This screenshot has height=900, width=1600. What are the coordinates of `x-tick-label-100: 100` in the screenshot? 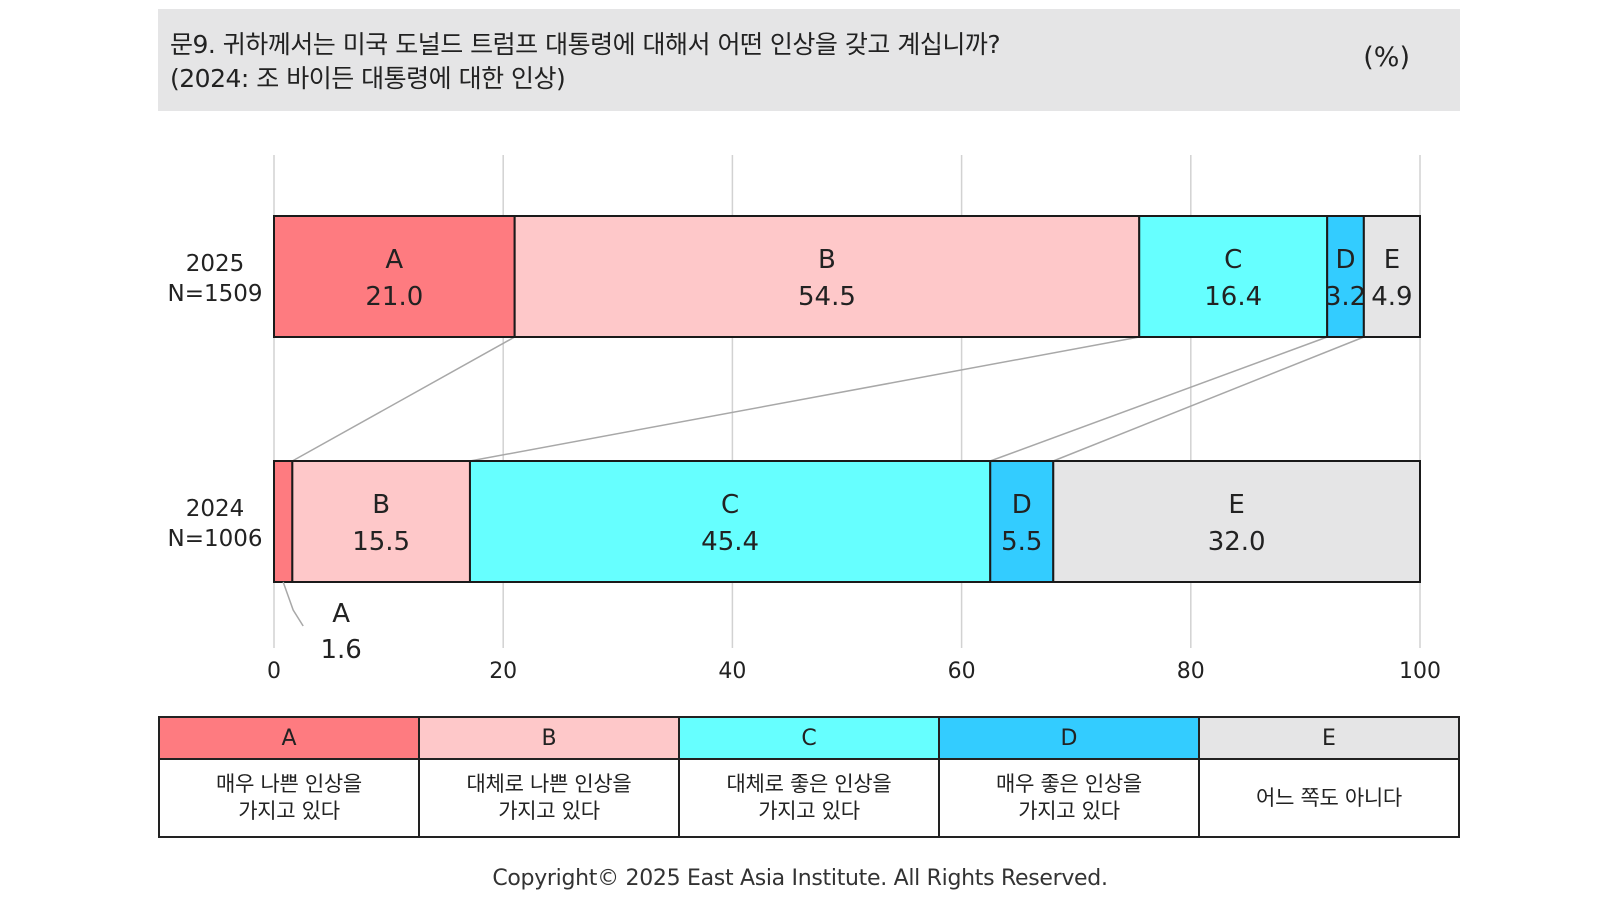 It's located at (1420, 671).